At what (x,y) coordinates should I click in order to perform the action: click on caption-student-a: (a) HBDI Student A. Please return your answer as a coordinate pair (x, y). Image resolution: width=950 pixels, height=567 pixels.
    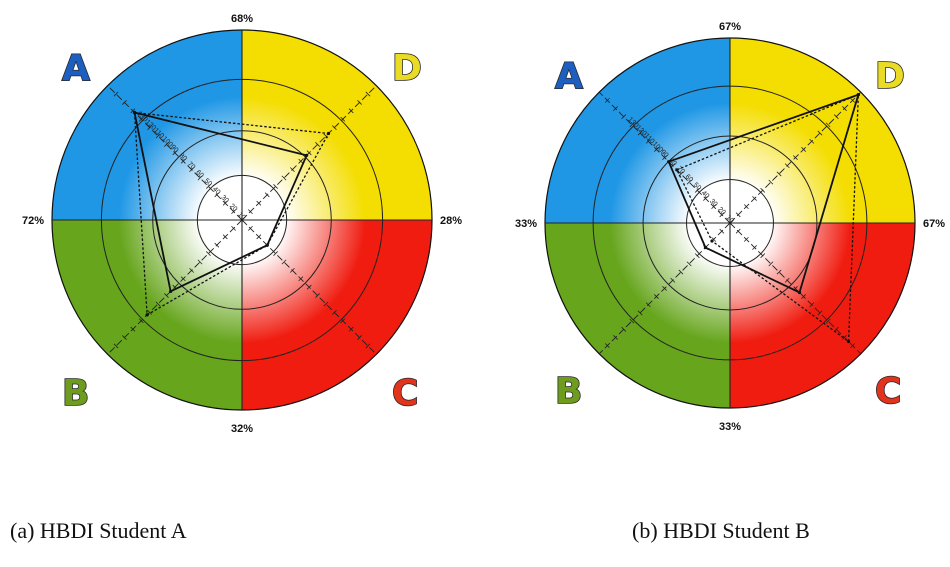
    Looking at the image, I should click on (98, 530).